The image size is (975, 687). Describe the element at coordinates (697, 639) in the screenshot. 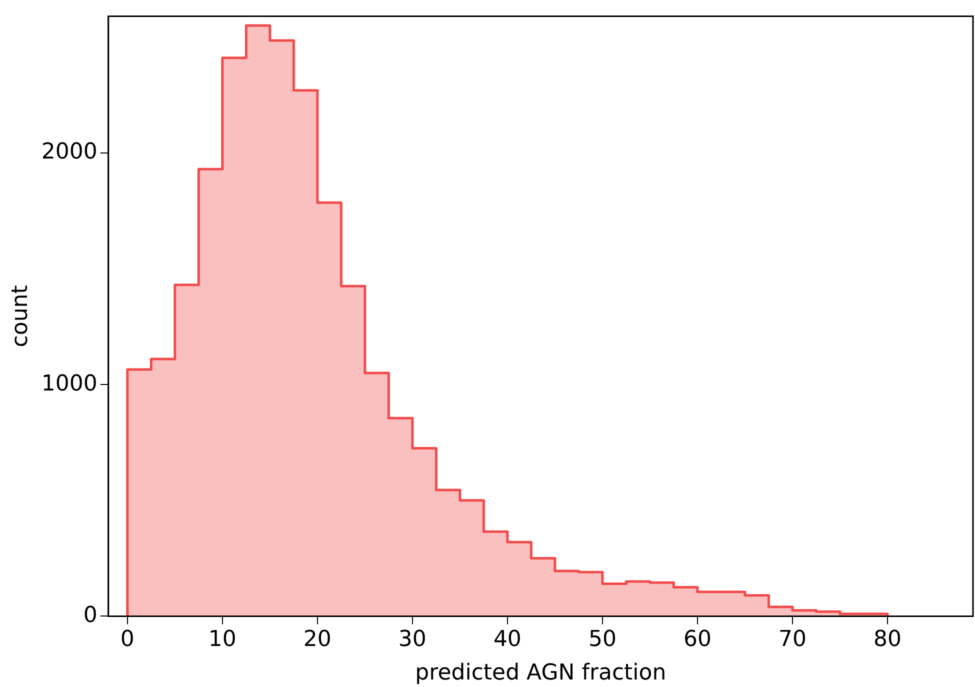

I see `x-tick-label: 60` at that location.